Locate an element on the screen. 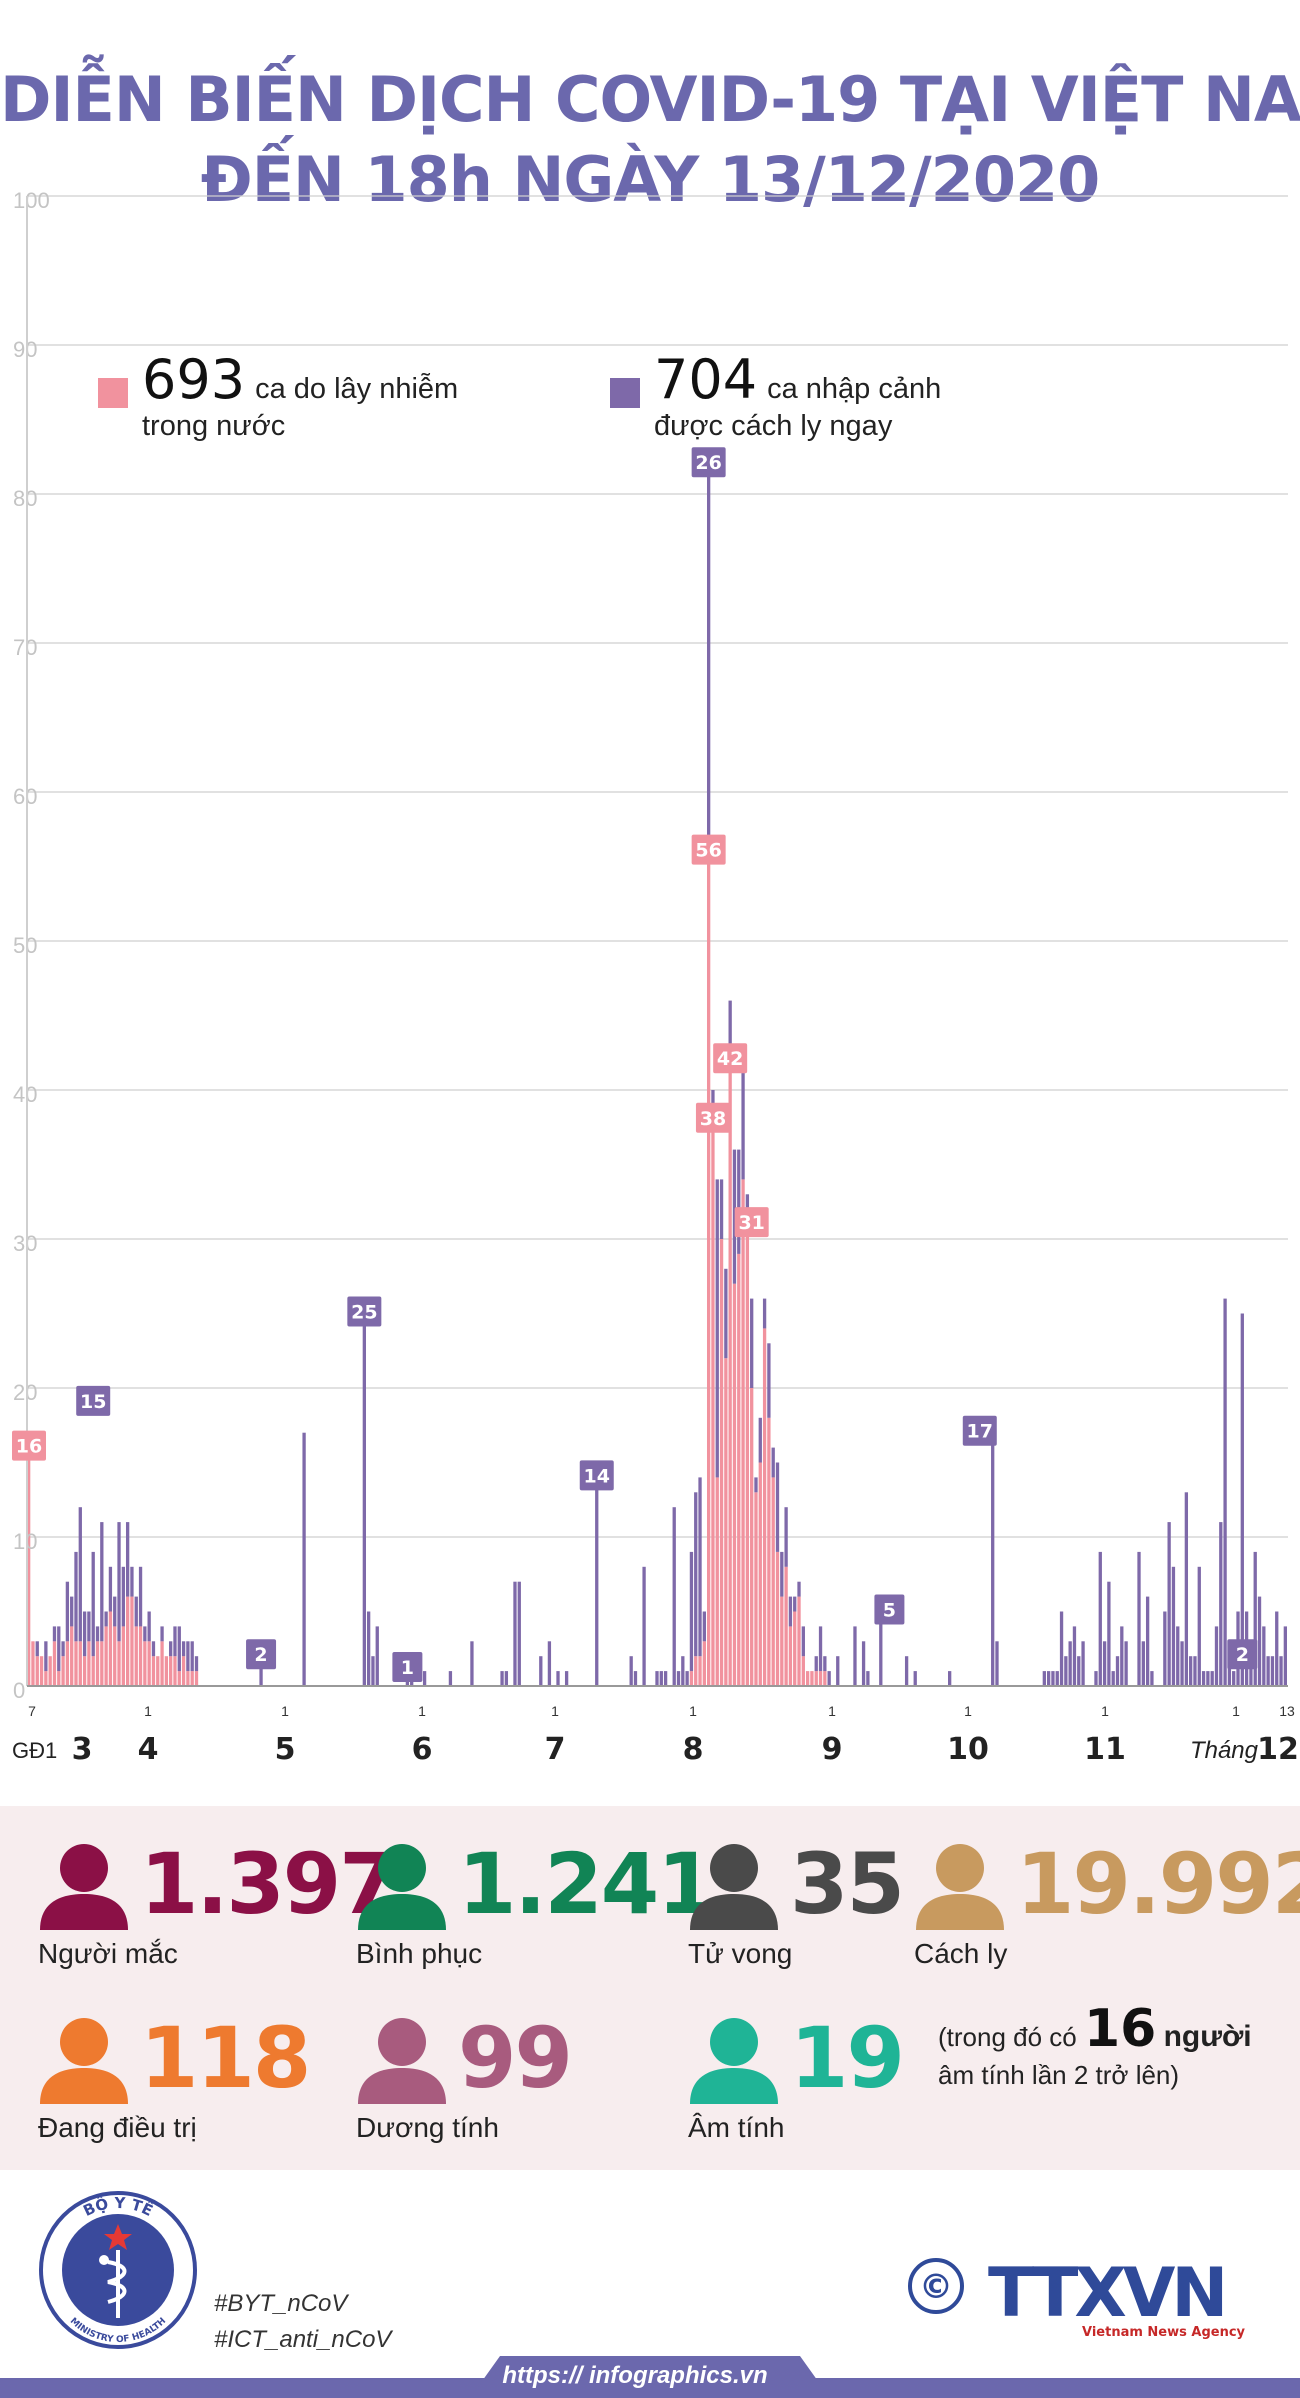  y-tick-label: 100 is located at coordinates (31, 200).